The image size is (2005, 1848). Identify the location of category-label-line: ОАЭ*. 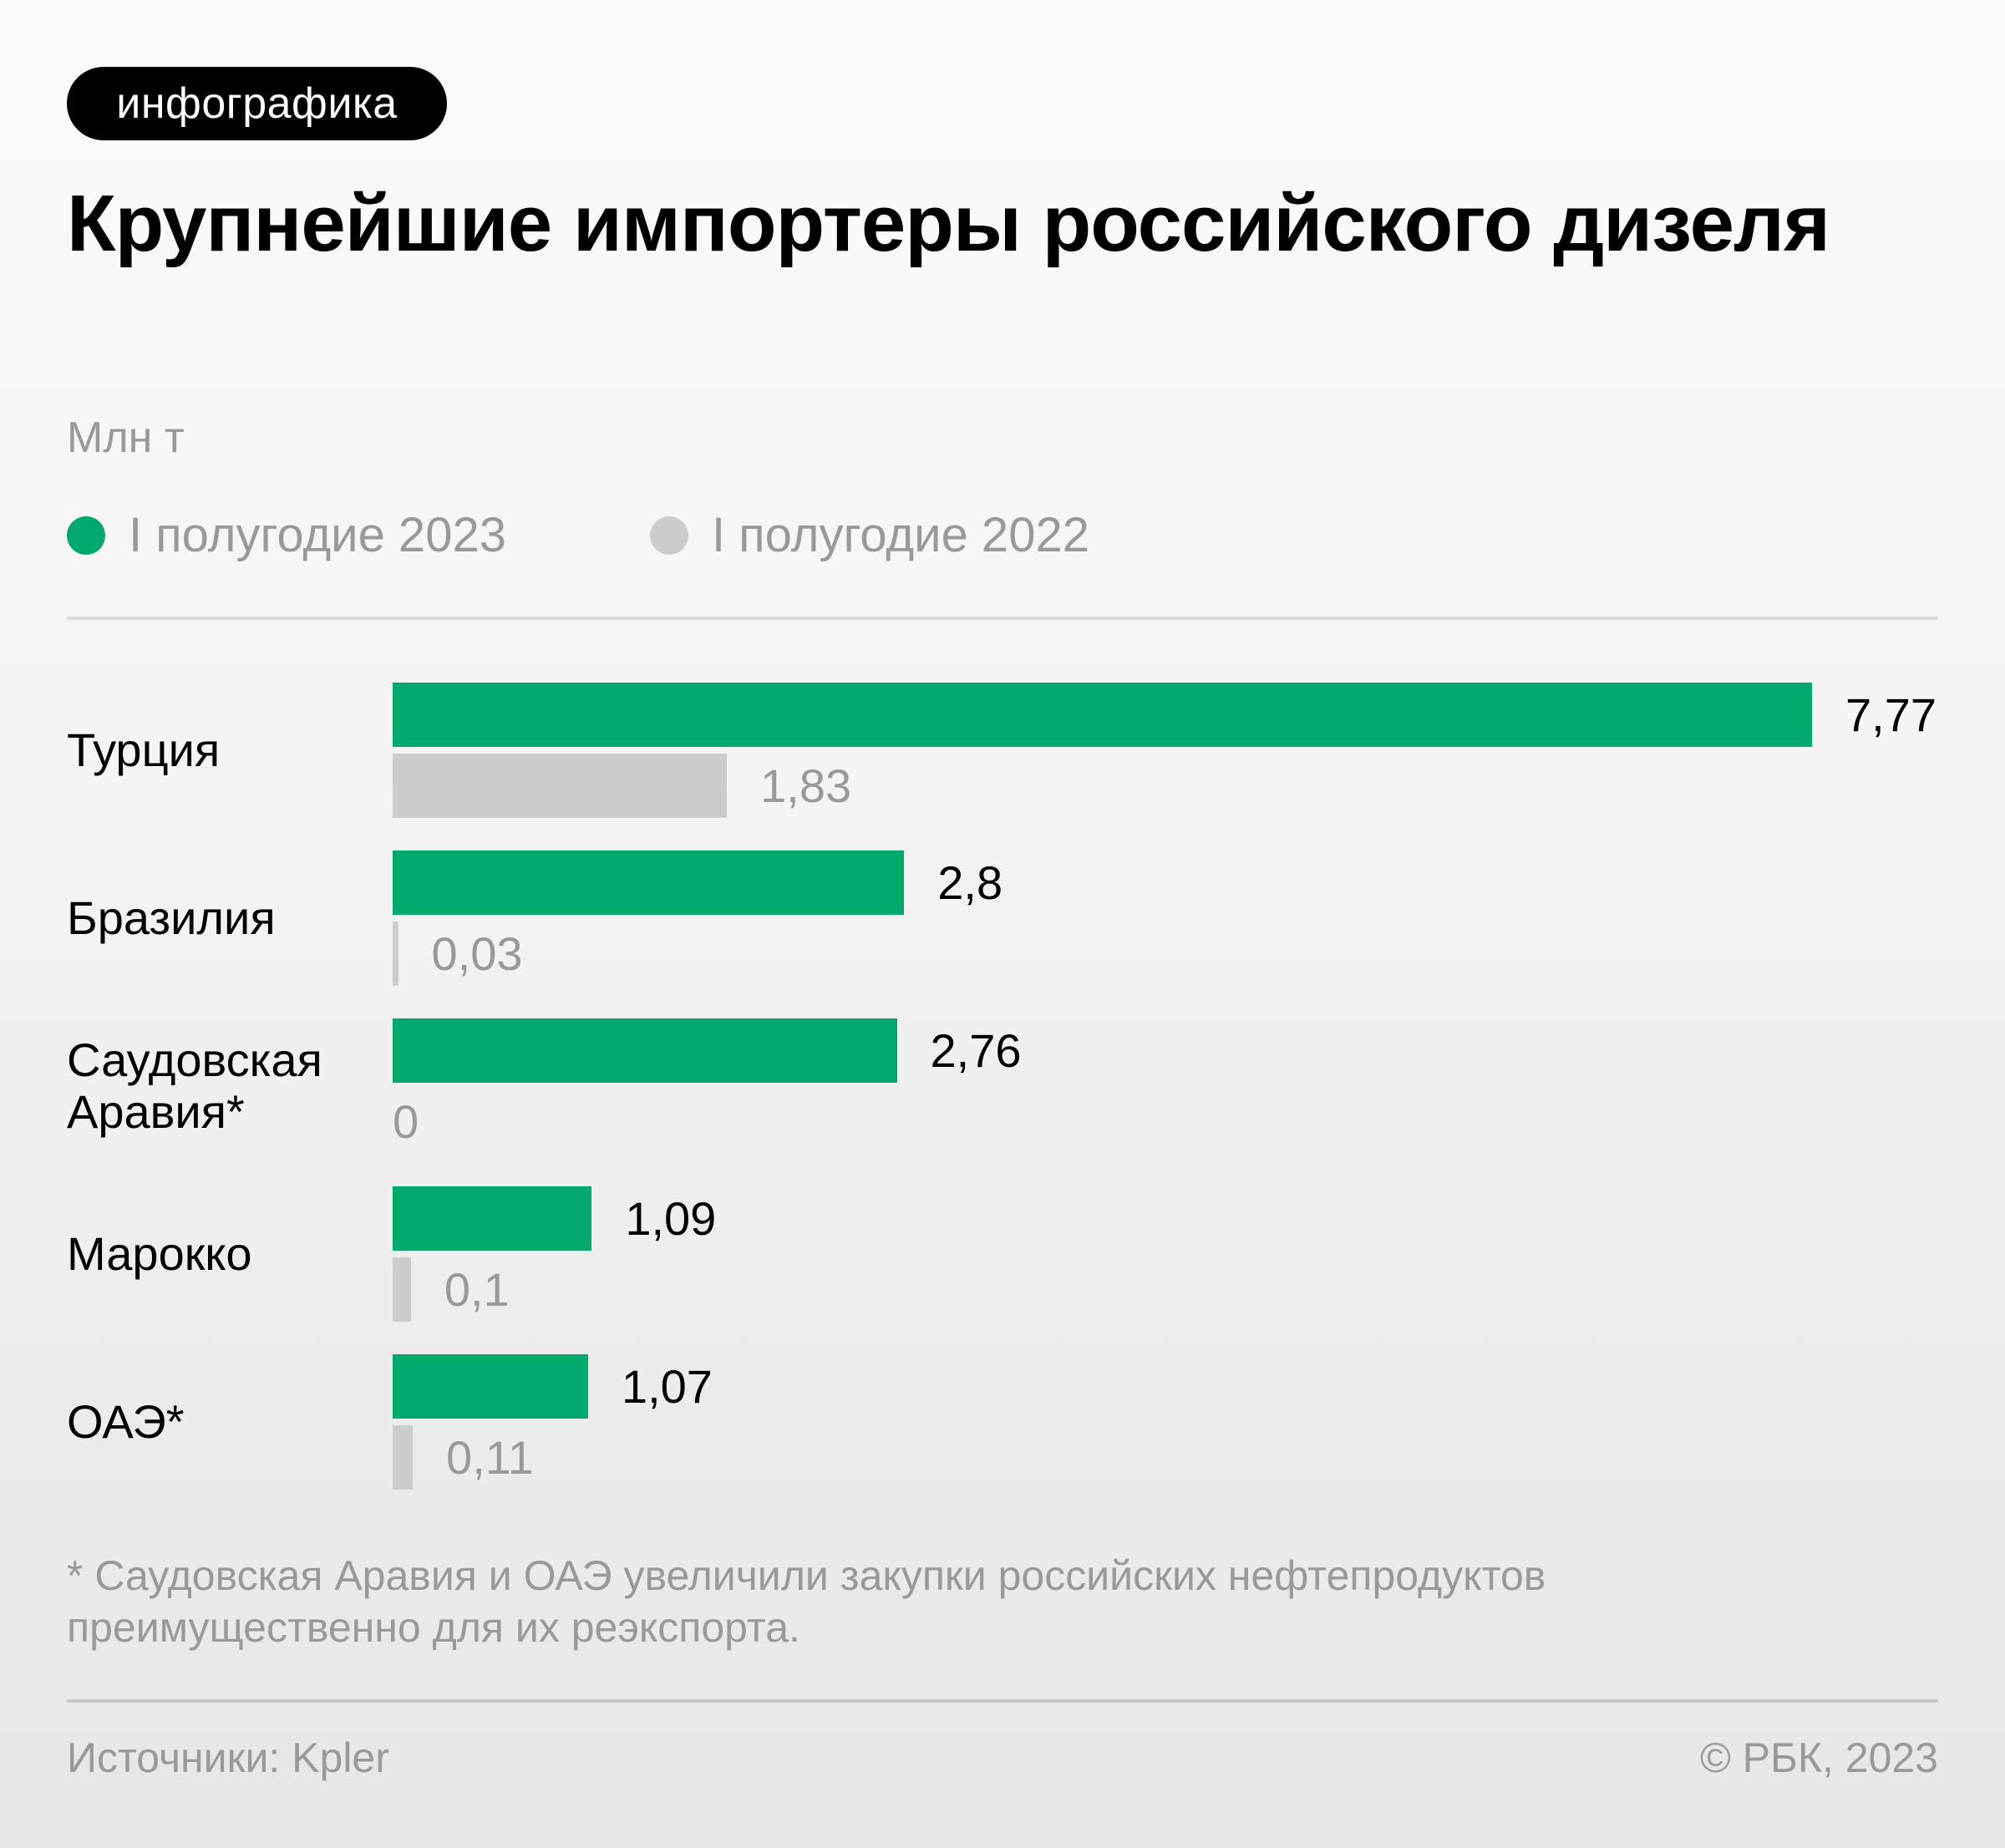
(126, 1421).